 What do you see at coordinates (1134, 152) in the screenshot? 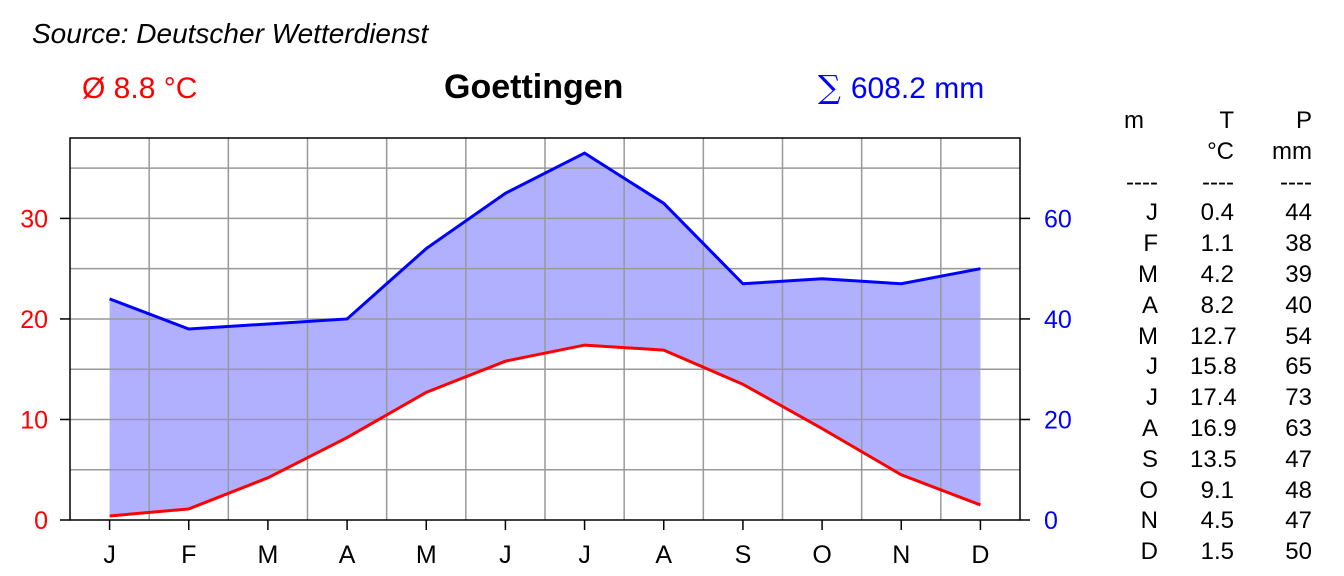
I see `table-header-m-unit` at bounding box center [1134, 152].